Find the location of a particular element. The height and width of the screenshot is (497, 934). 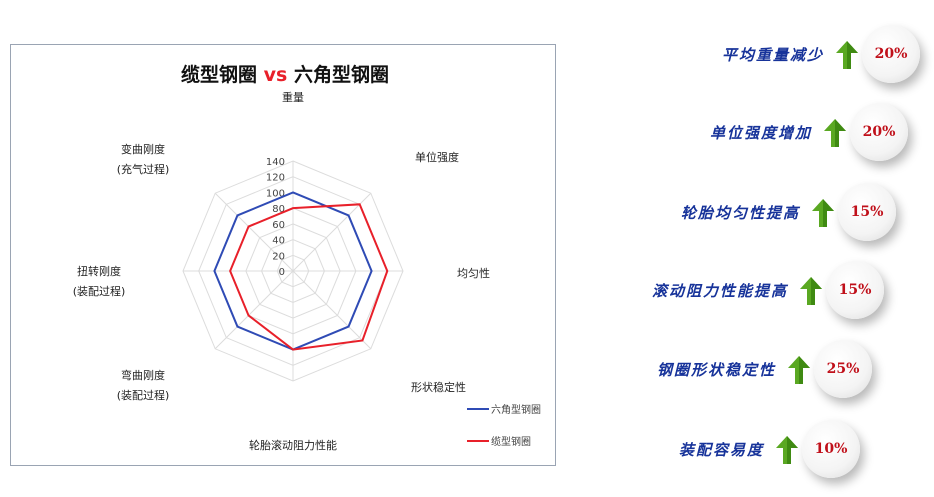

stat-row: 平均重量减少 20% is located at coordinates (740, 55).